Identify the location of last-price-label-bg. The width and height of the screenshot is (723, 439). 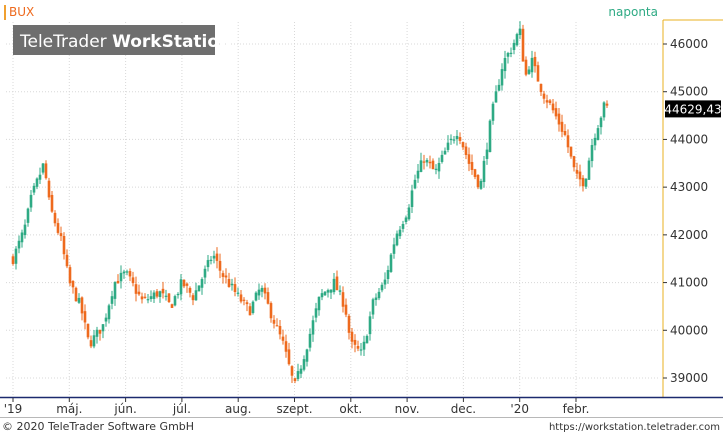
(693, 109).